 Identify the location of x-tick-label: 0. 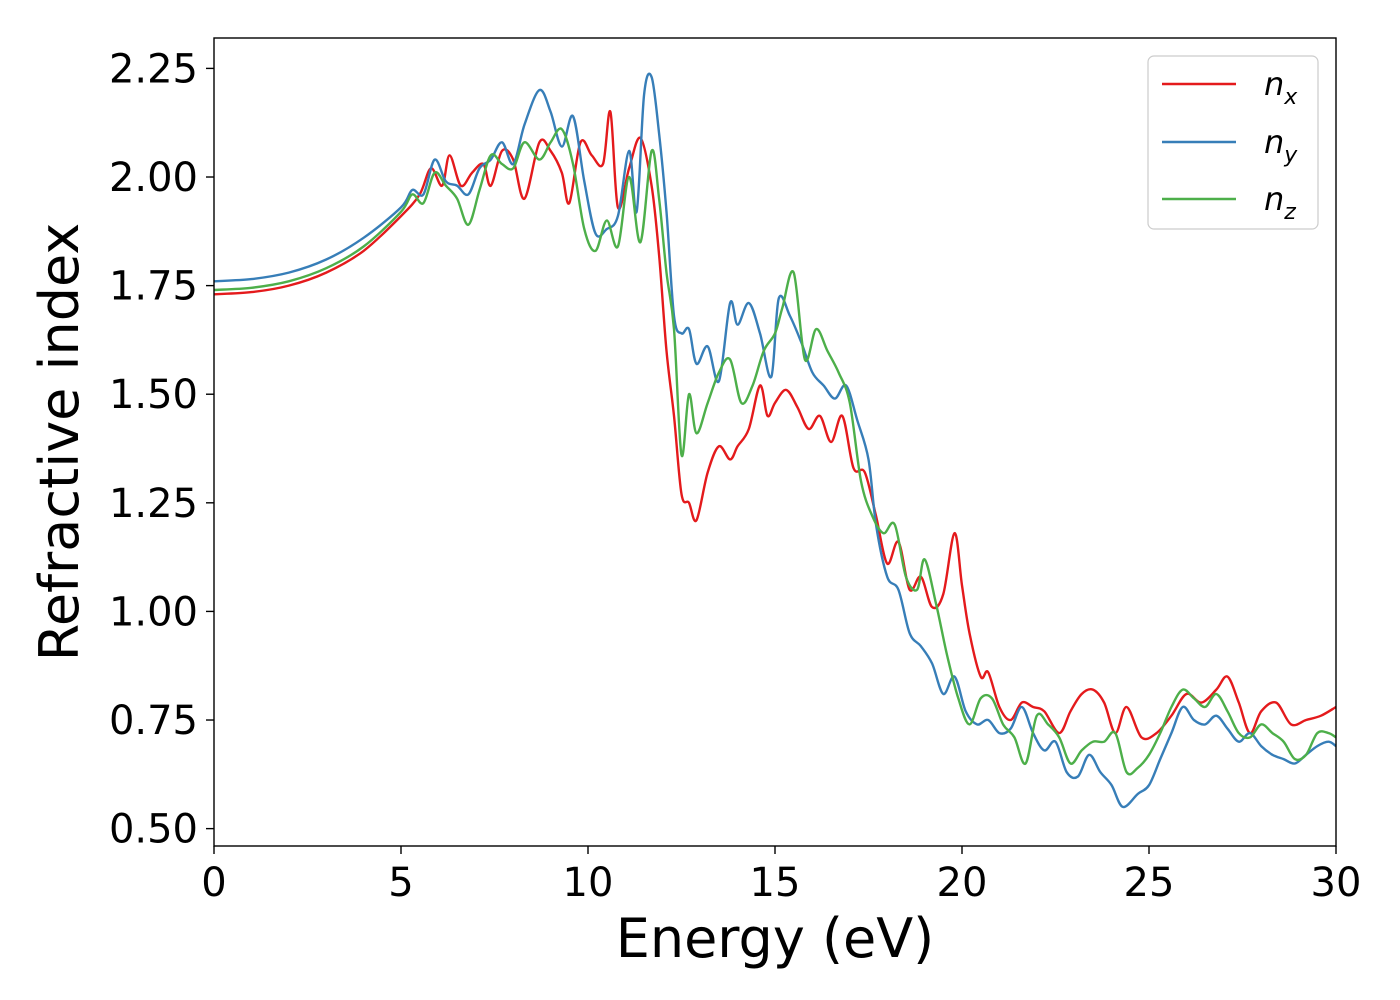
(213, 883).